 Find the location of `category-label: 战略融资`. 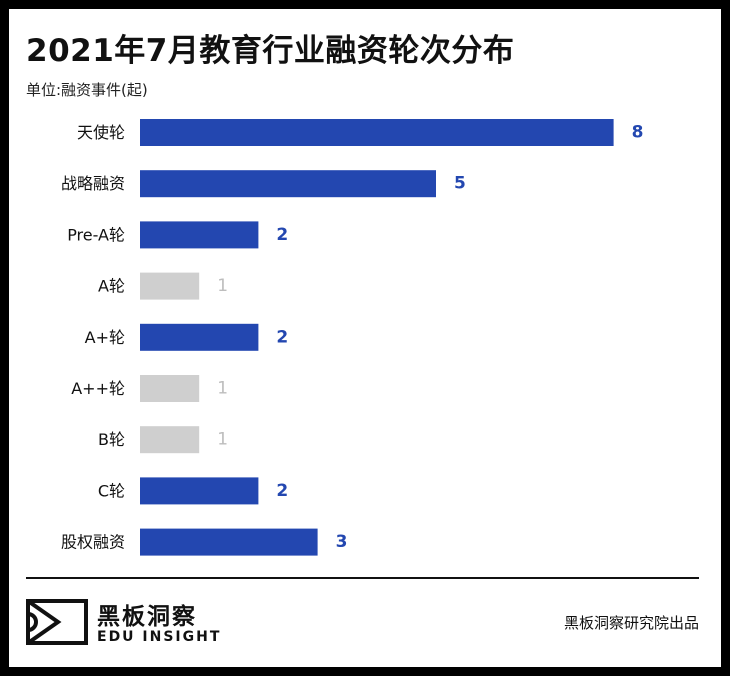

category-label: 战略融资 is located at coordinates (93, 183).